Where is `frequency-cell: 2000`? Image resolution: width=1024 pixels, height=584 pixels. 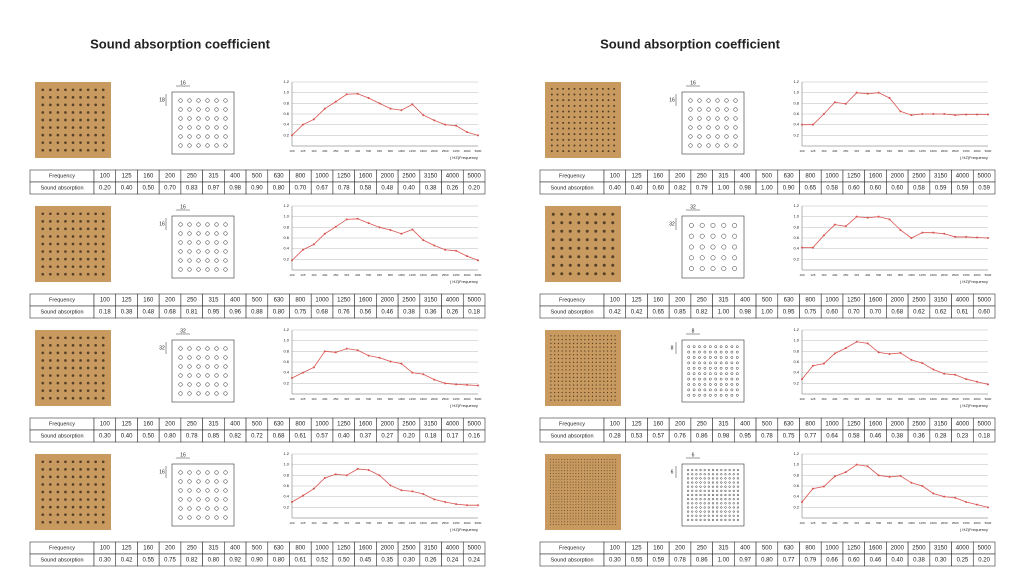 frequency-cell: 2000 is located at coordinates (898, 301).